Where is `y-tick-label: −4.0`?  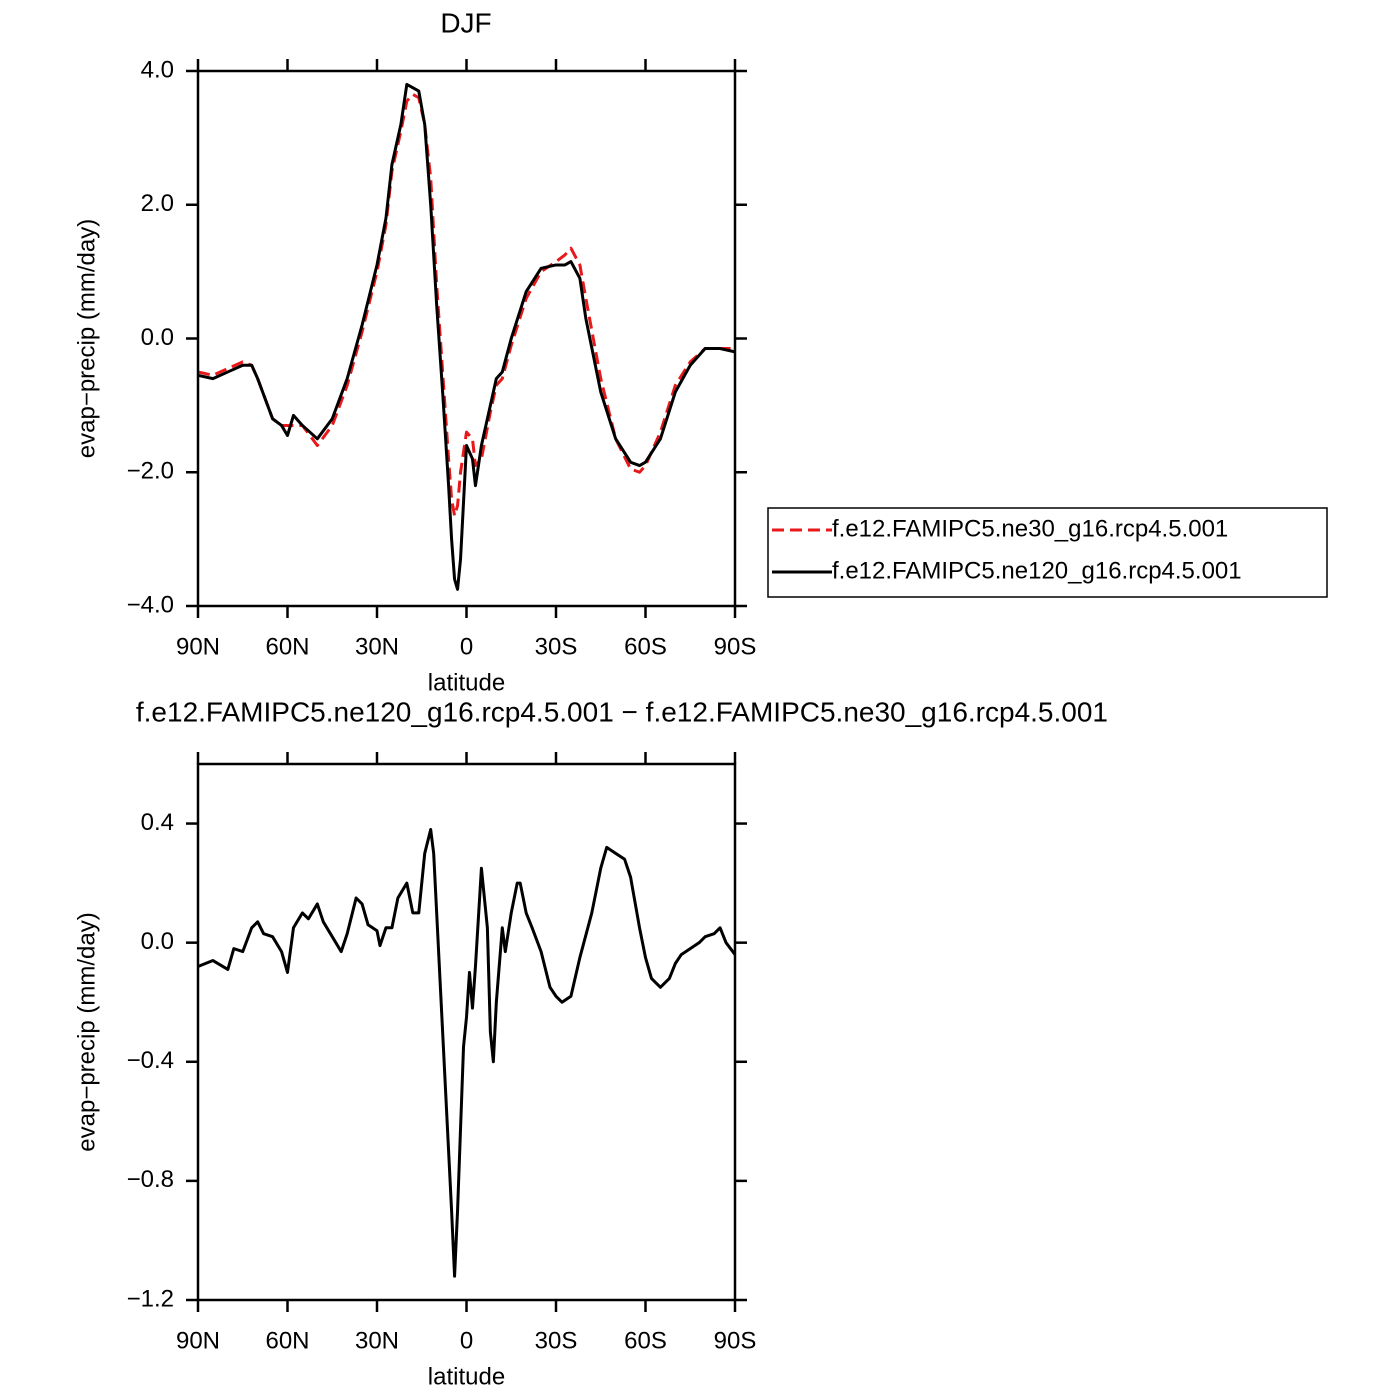
y-tick-label: −4.0 is located at coordinates (150, 604).